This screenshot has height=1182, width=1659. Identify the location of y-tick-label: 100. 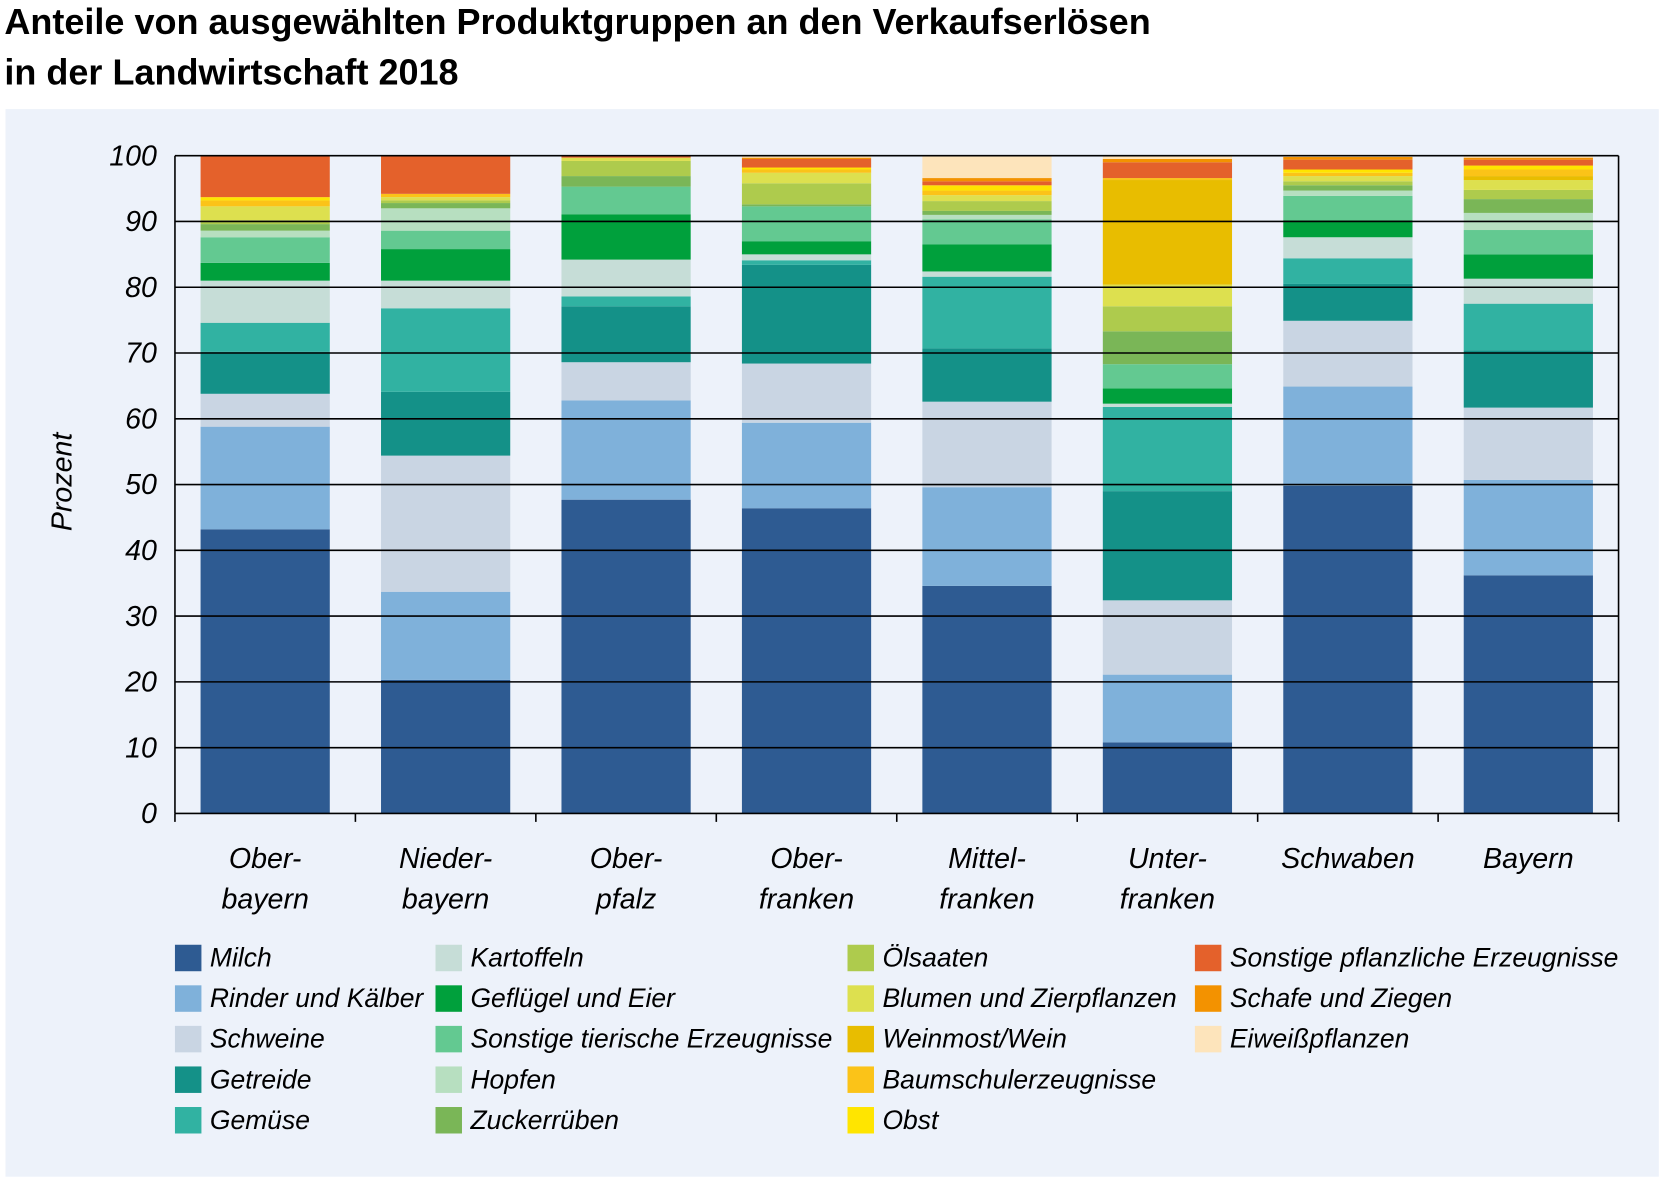
(133, 156).